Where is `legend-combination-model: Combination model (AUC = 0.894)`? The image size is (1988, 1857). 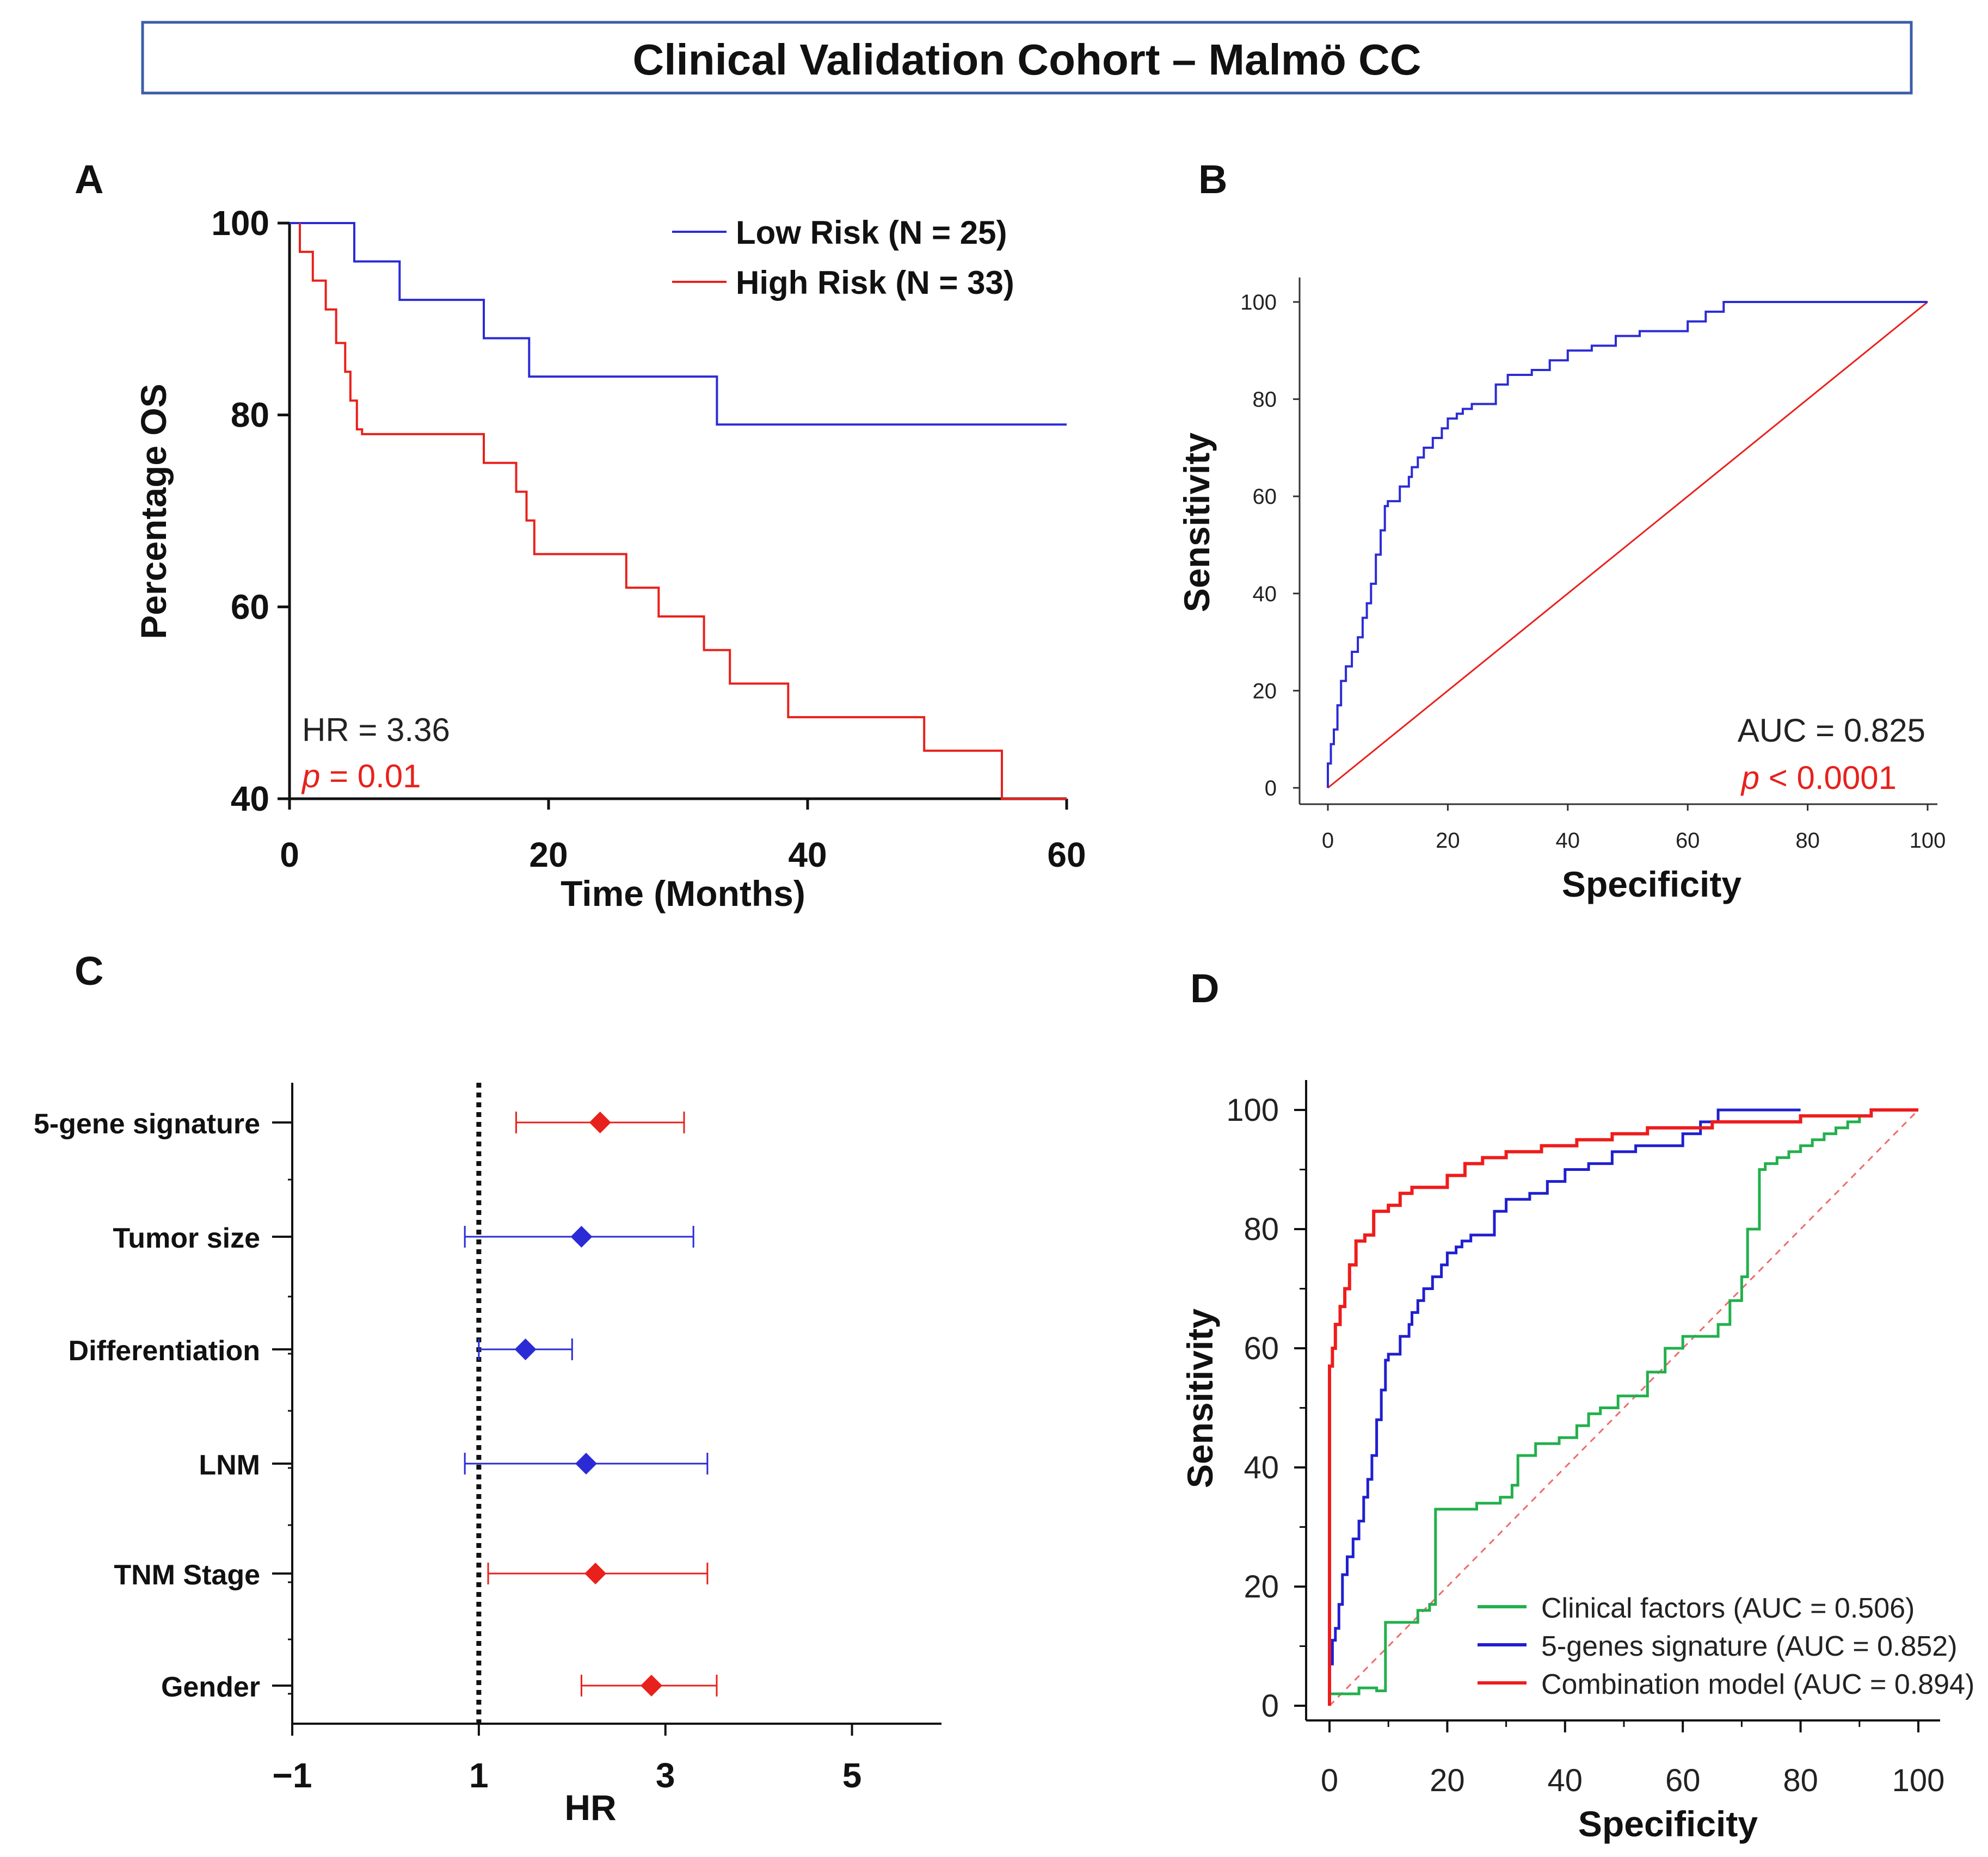
legend-combination-model: Combination model (AUC = 0.894) is located at coordinates (1758, 1684).